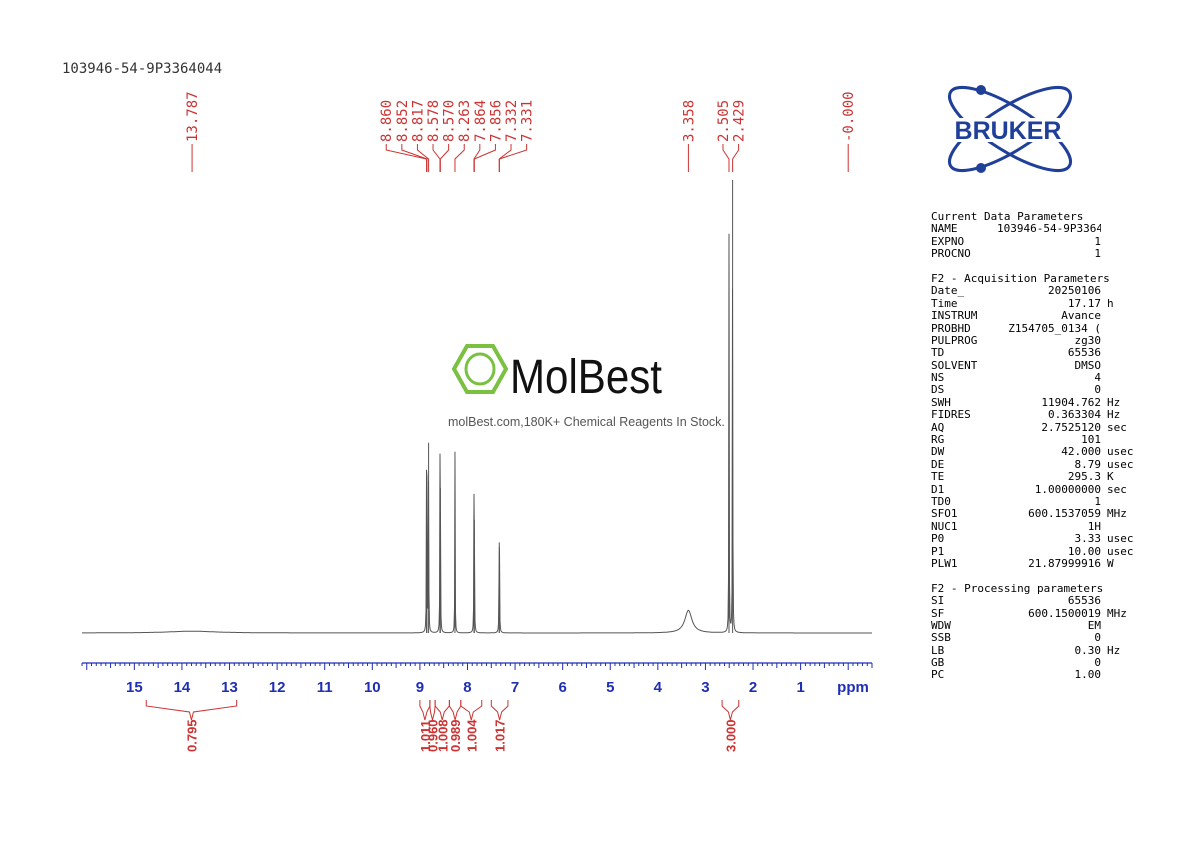  What do you see at coordinates (420, 687) in the screenshot?
I see `x-tick-label: 9` at bounding box center [420, 687].